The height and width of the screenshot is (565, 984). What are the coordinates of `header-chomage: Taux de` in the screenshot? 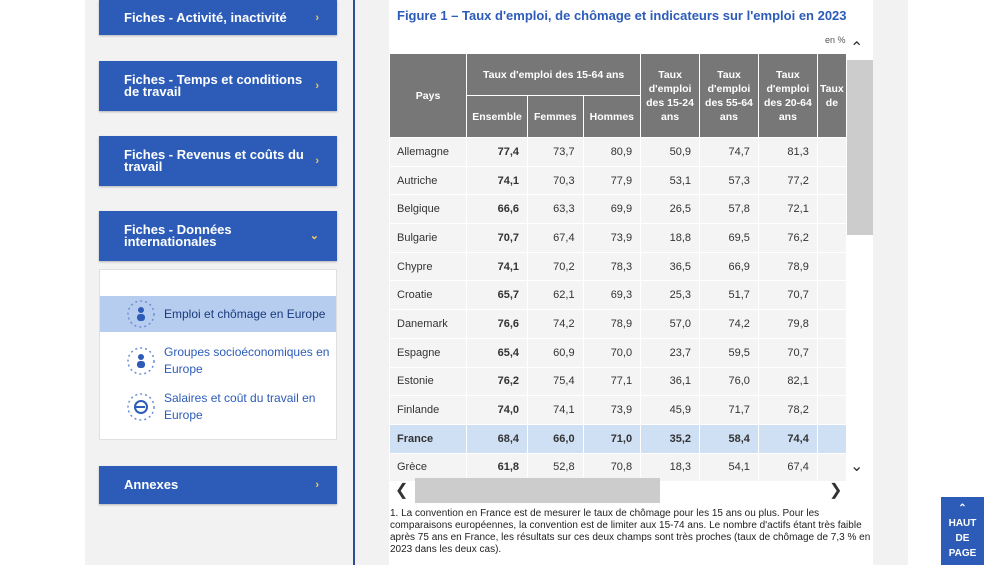 It's located at (831, 95).